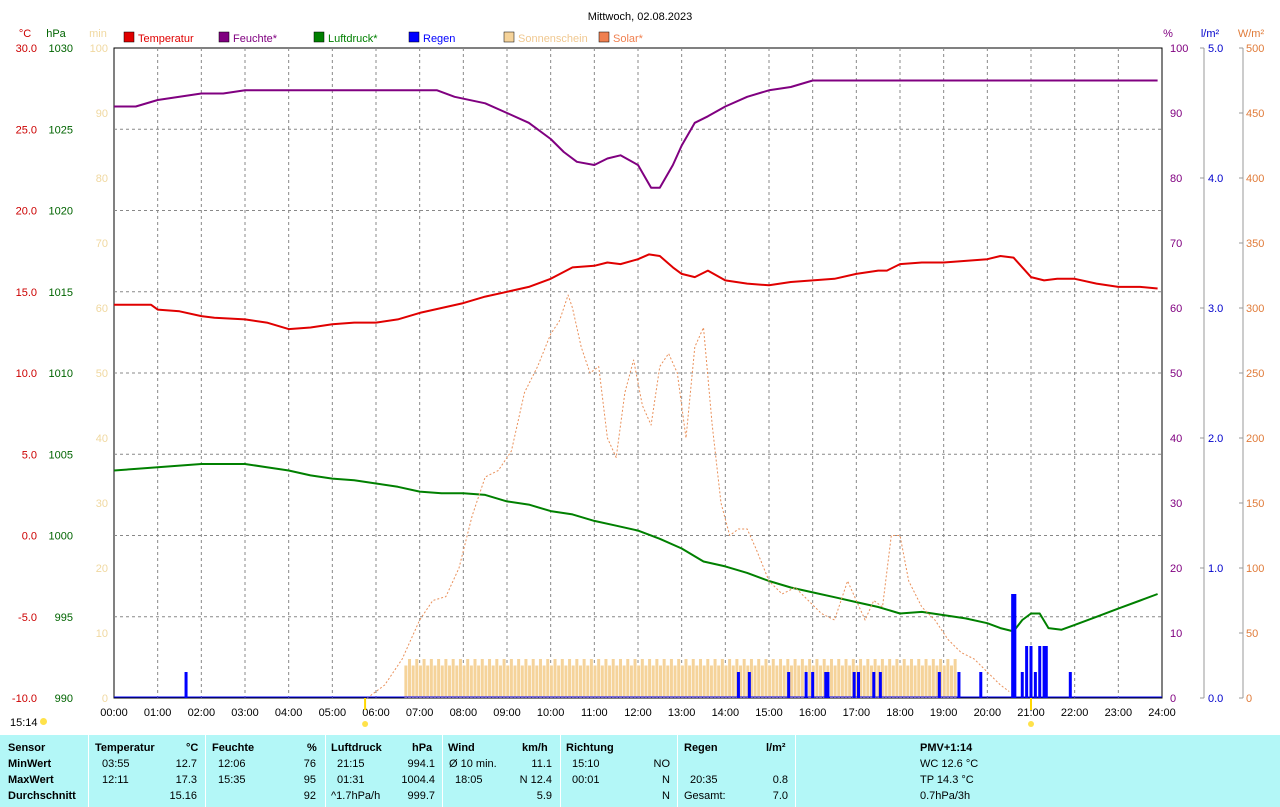  Describe the element at coordinates (1176, 439) in the screenshot. I see `humidity-tick-label: 40` at that location.